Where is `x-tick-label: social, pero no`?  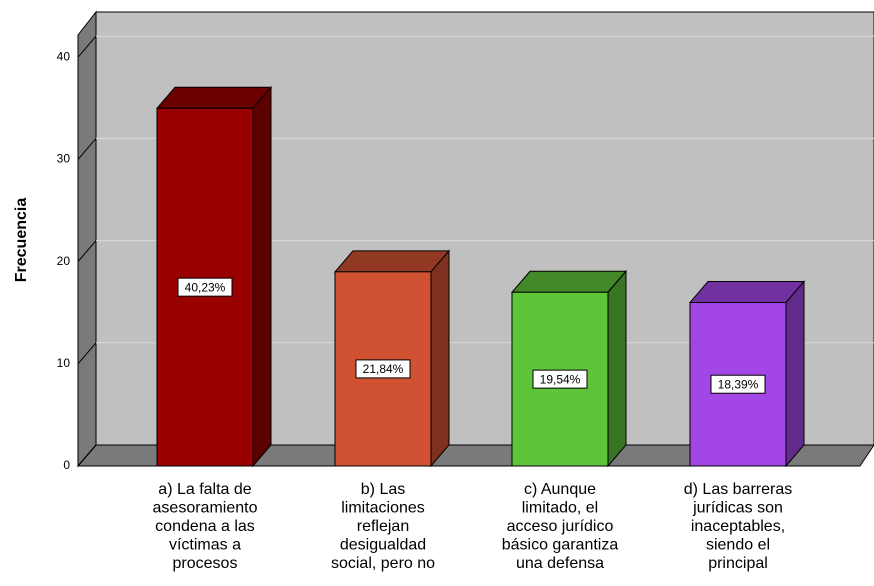 x-tick-label: social, pero no is located at coordinates (383, 563).